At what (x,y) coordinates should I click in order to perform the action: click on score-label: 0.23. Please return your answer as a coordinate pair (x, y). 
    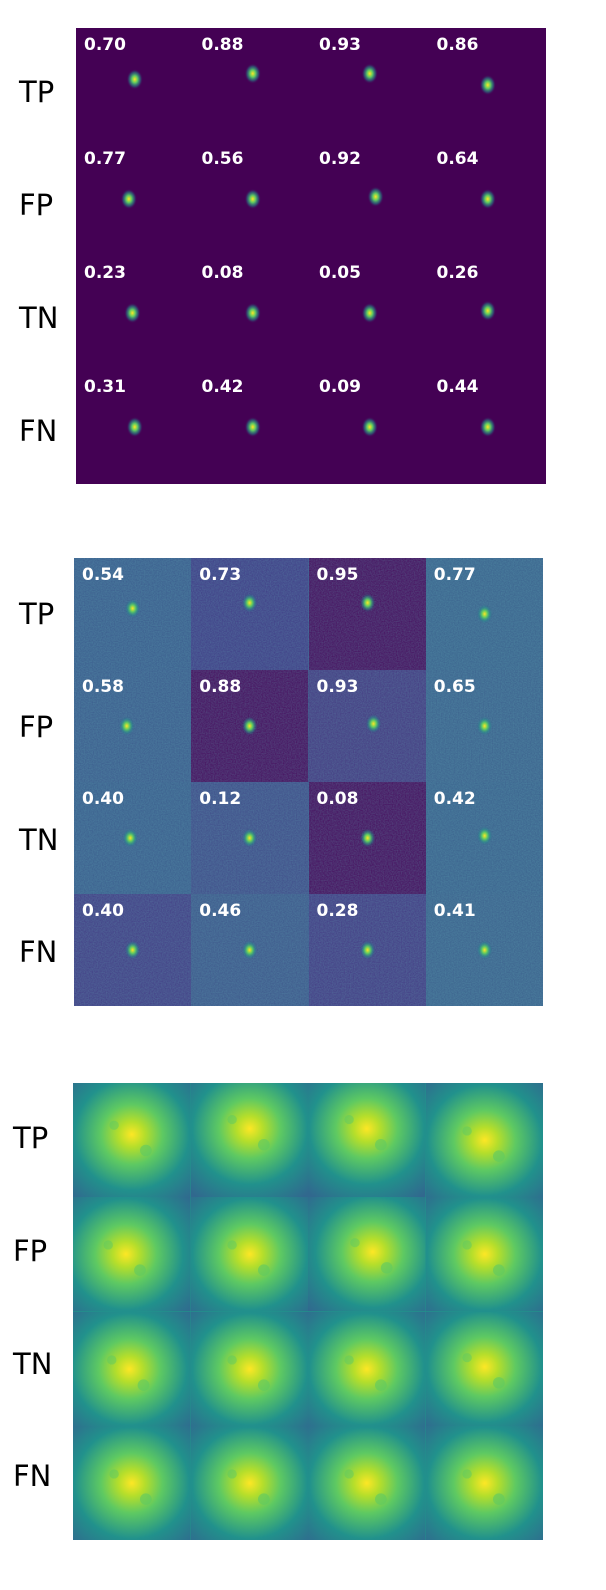
    Looking at the image, I should click on (105, 273).